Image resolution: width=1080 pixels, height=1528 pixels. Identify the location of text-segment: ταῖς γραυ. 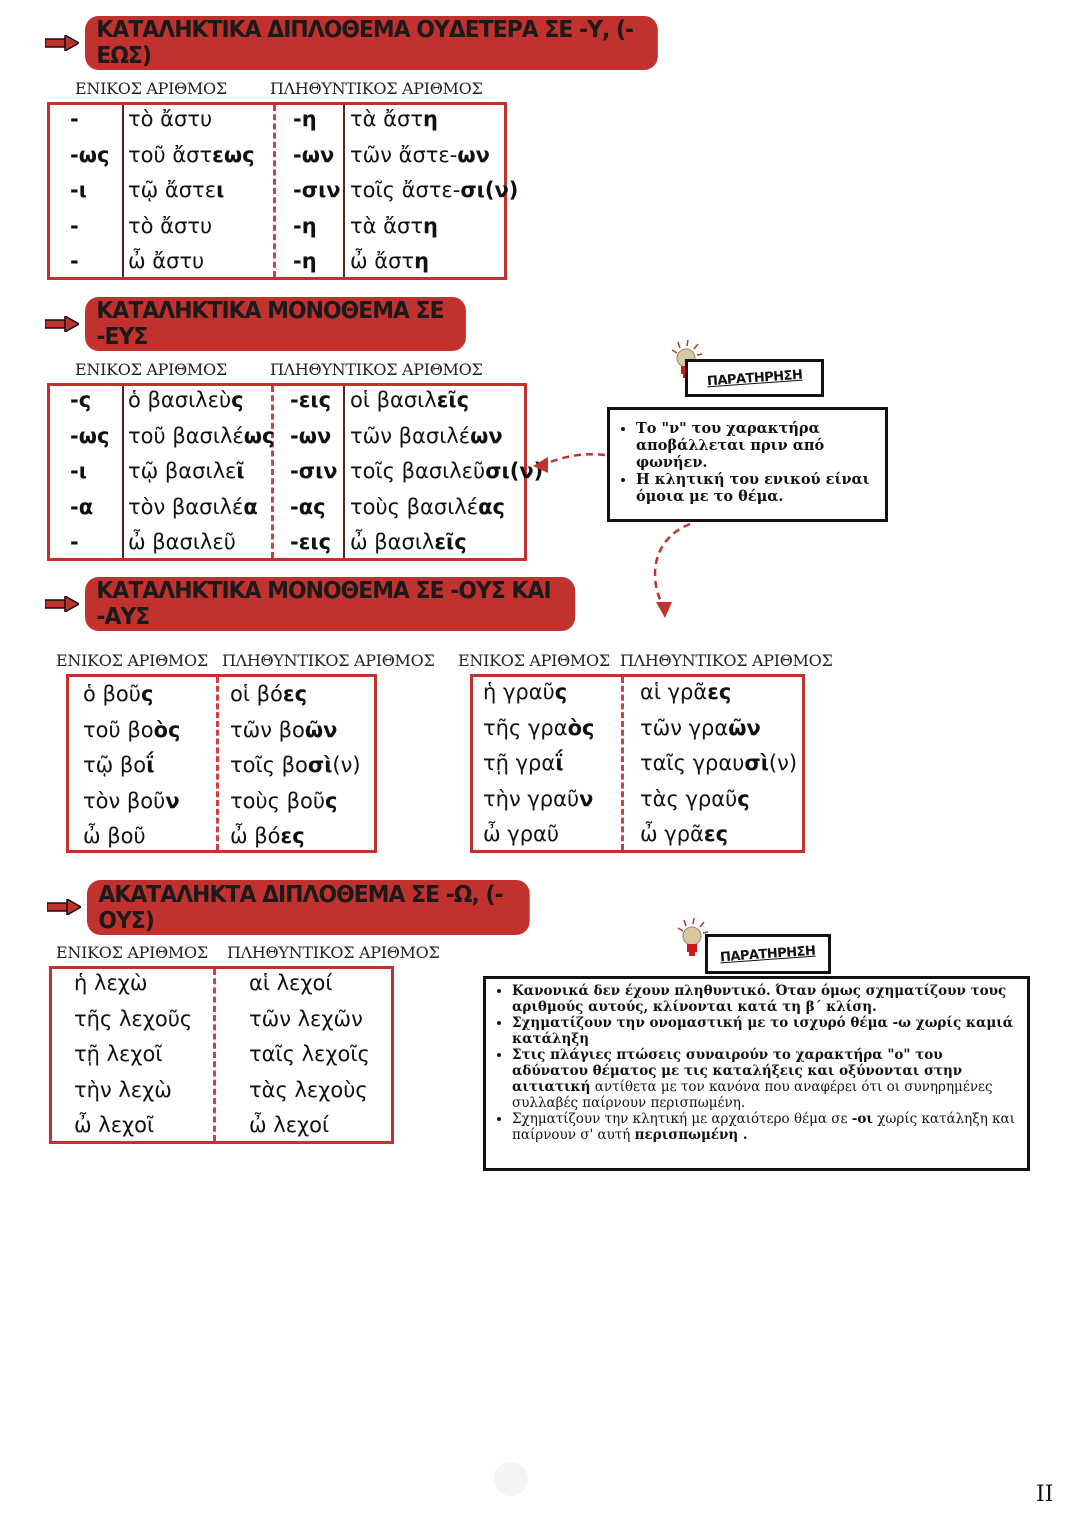
(692, 763).